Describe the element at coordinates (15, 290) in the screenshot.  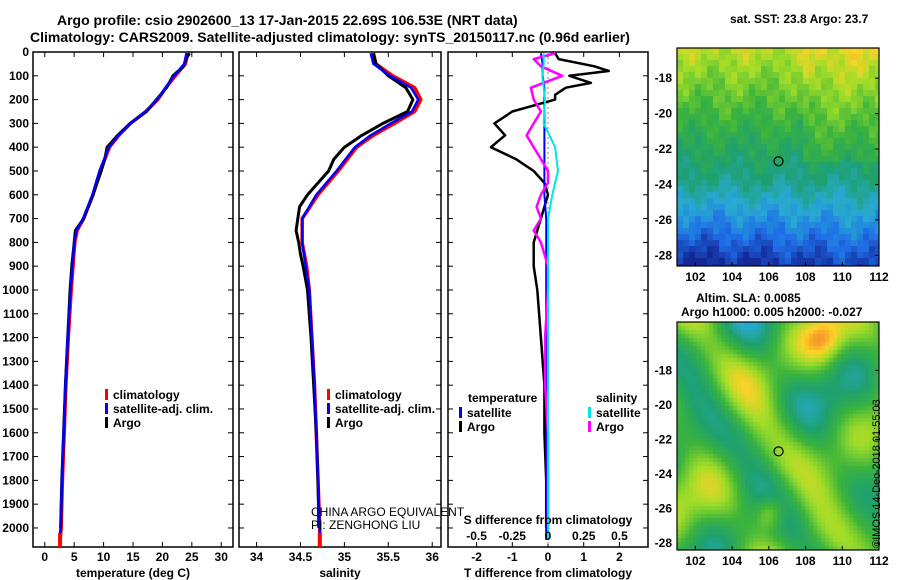
I see `depth-tick-label: 1000` at that location.